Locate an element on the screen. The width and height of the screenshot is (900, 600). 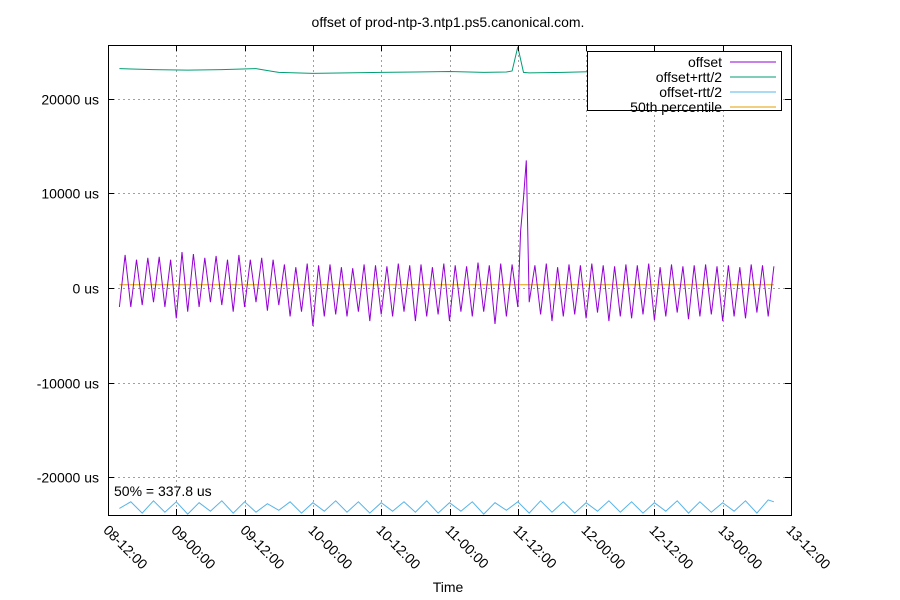
y-tick-label: -10000 us is located at coordinates (68, 384).